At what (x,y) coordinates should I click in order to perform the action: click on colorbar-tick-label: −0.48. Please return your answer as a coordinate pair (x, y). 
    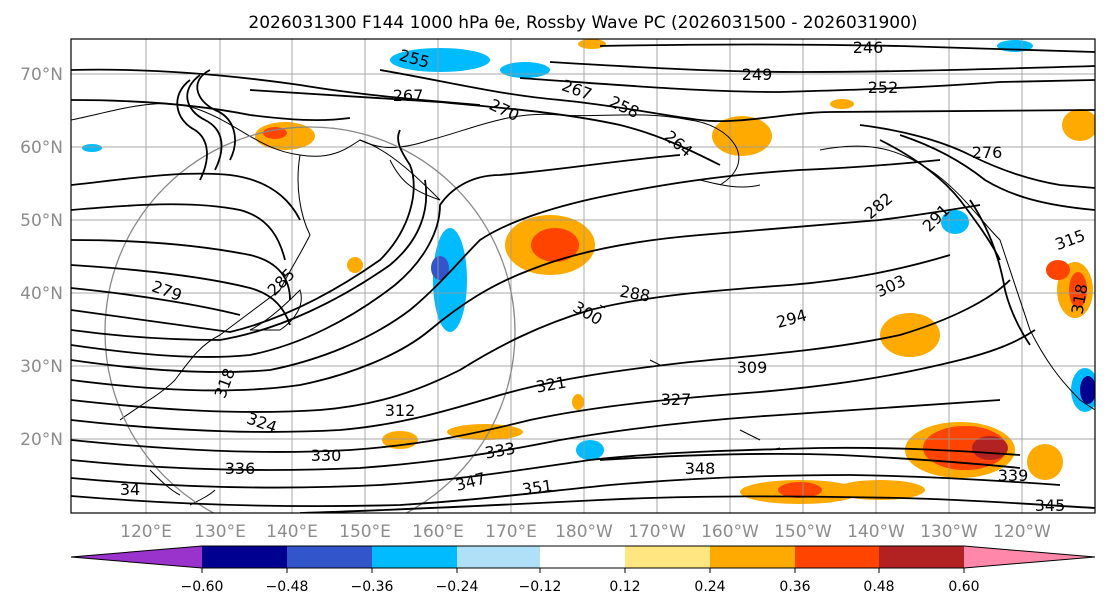
    Looking at the image, I should click on (287, 587).